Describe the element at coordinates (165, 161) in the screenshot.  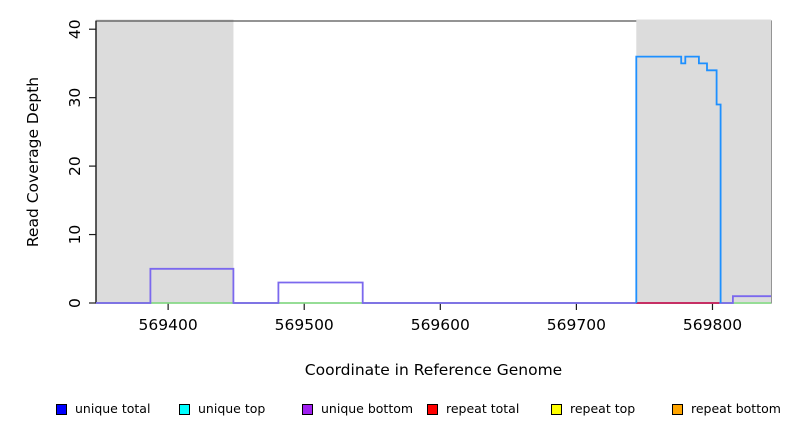
I see `masked-region-left` at that location.